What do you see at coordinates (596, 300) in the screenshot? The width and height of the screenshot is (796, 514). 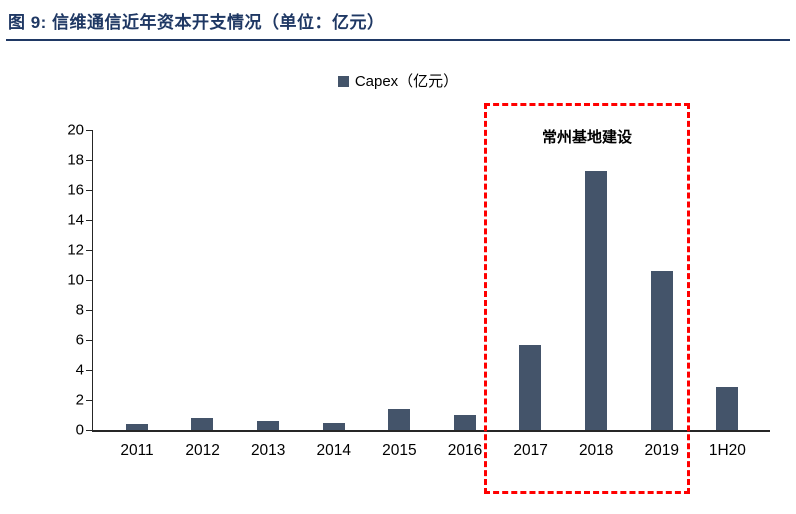 I see `bar-2018` at bounding box center [596, 300].